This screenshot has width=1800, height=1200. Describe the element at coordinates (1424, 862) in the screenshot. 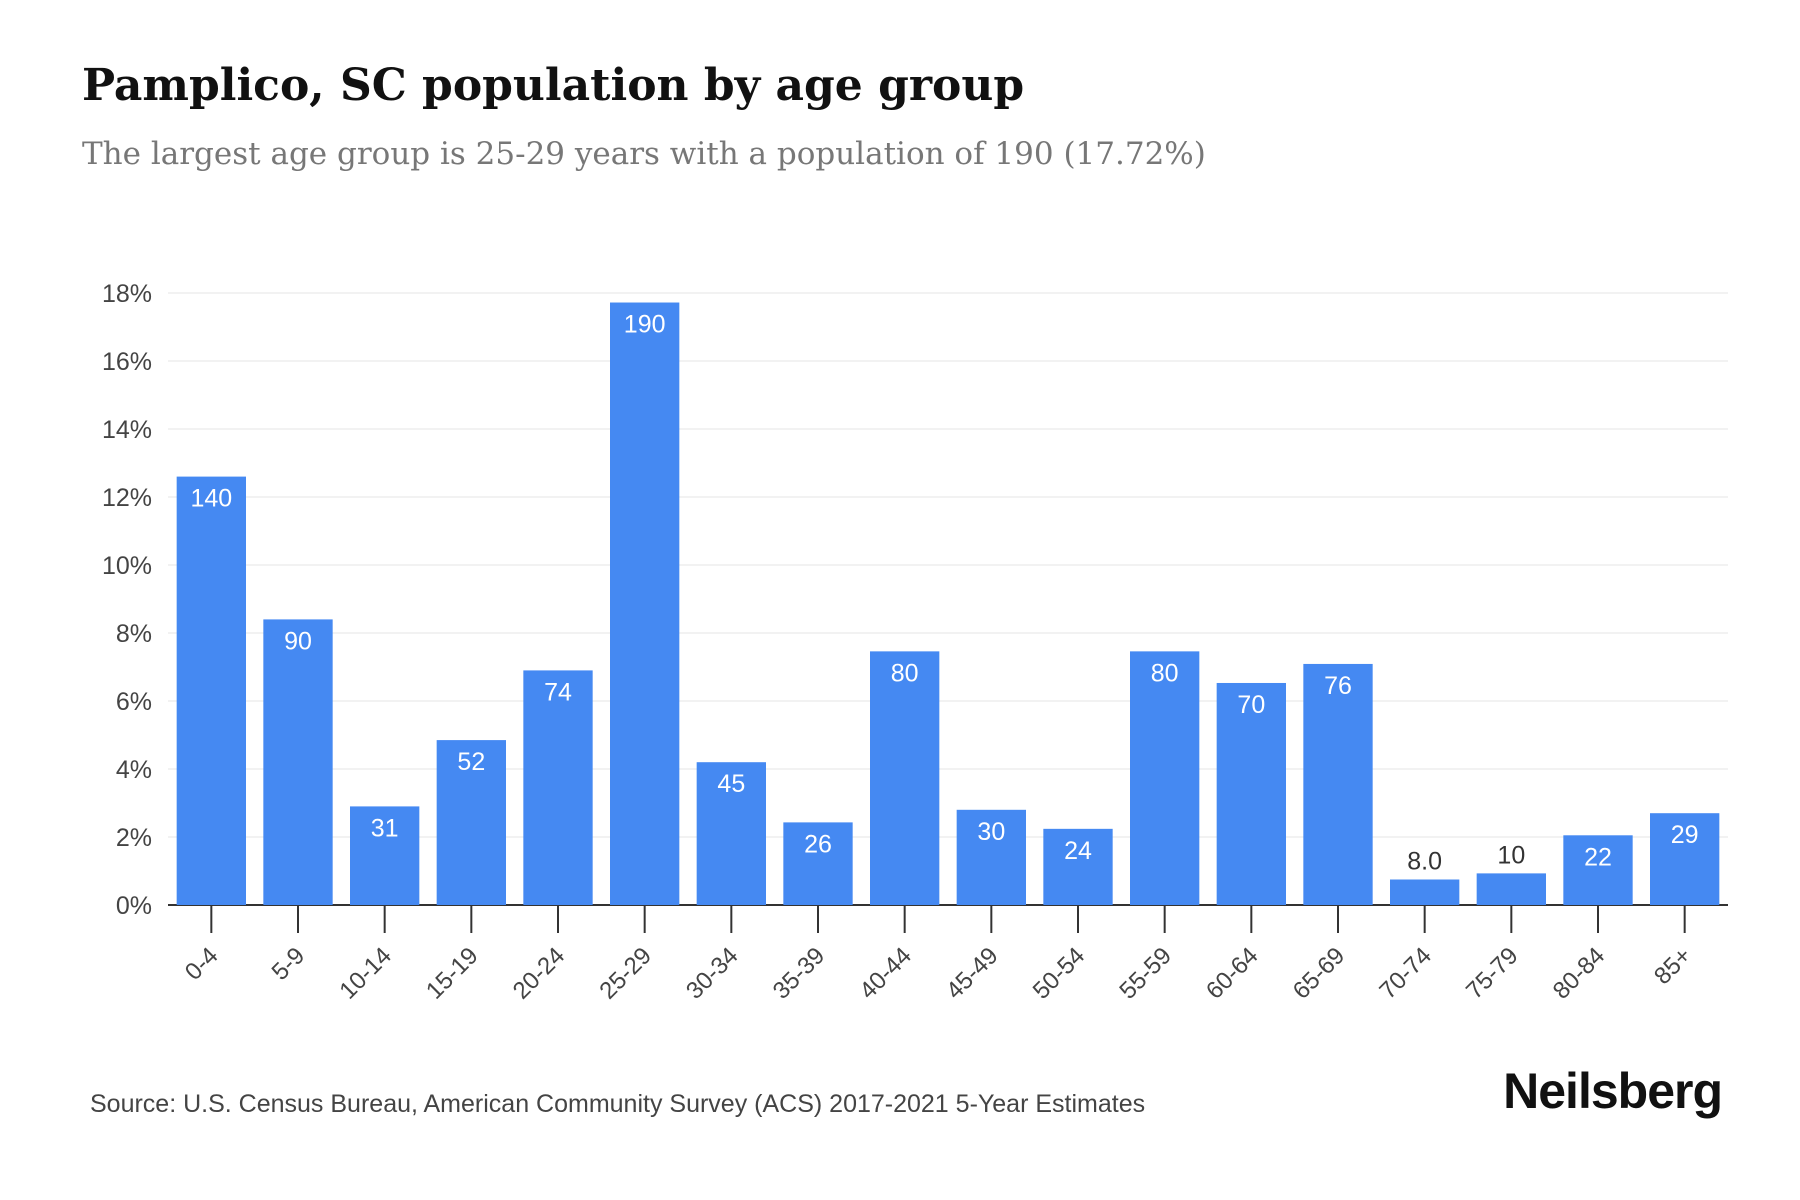

I see `bar-value-label: 8.0` at that location.